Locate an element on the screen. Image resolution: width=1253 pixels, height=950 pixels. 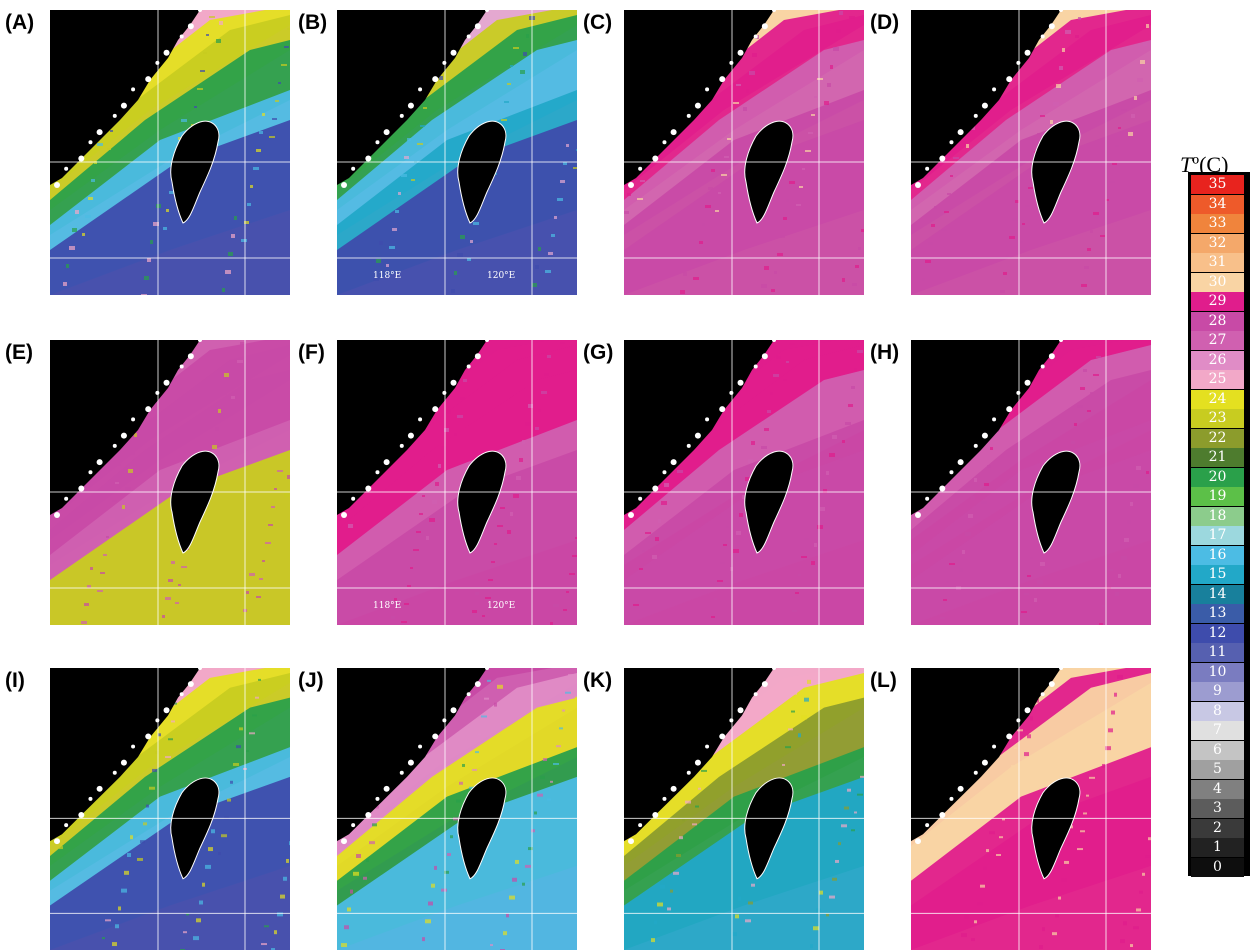
legend-swatch-32: 32 is located at coordinates (1217, 243).